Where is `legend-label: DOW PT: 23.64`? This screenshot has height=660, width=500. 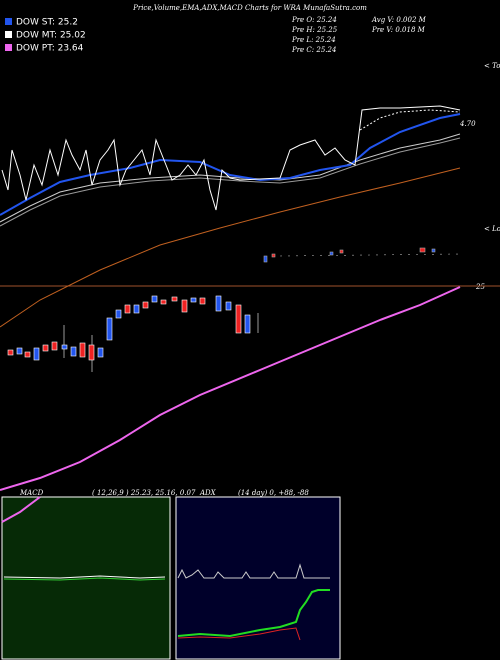 legend-label: DOW PT: 23.64 is located at coordinates (50, 49).